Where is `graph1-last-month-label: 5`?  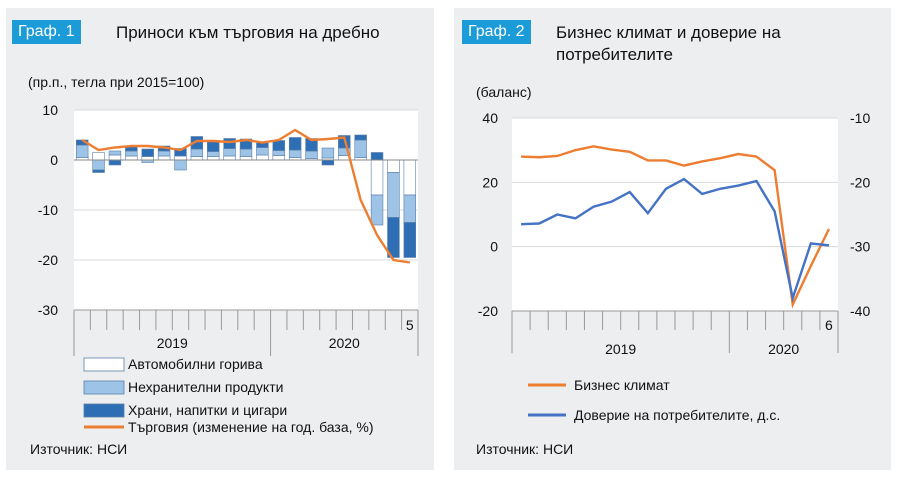 graph1-last-month-label: 5 is located at coordinates (410, 325).